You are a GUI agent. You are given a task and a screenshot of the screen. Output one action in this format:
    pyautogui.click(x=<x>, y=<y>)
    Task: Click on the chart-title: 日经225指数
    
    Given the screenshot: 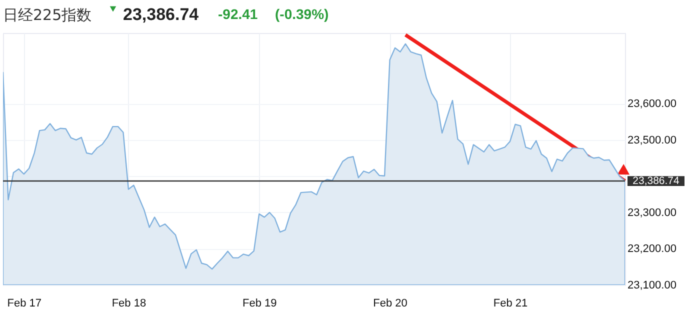 What is the action you would take?
    pyautogui.click(x=47, y=15)
    